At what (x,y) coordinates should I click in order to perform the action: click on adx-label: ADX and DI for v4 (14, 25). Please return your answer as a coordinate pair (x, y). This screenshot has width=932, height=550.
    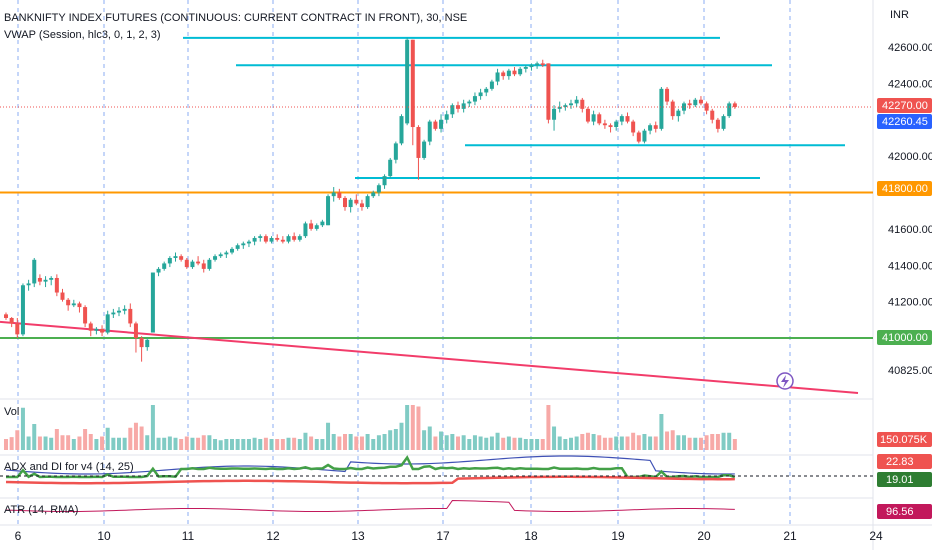
    Looking at the image, I should click on (69, 467).